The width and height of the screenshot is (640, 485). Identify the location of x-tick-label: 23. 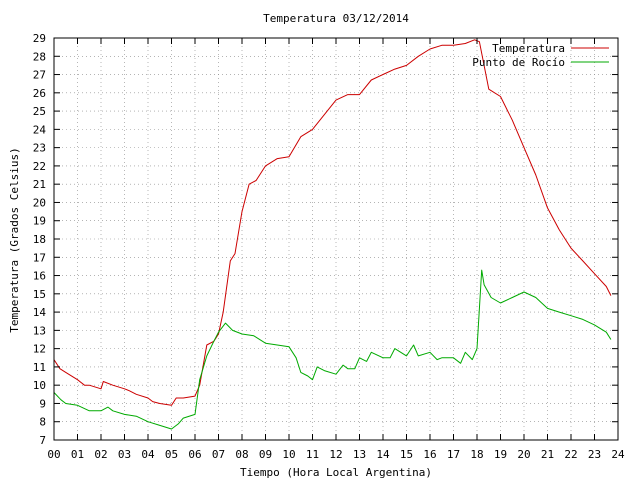
(594, 454).